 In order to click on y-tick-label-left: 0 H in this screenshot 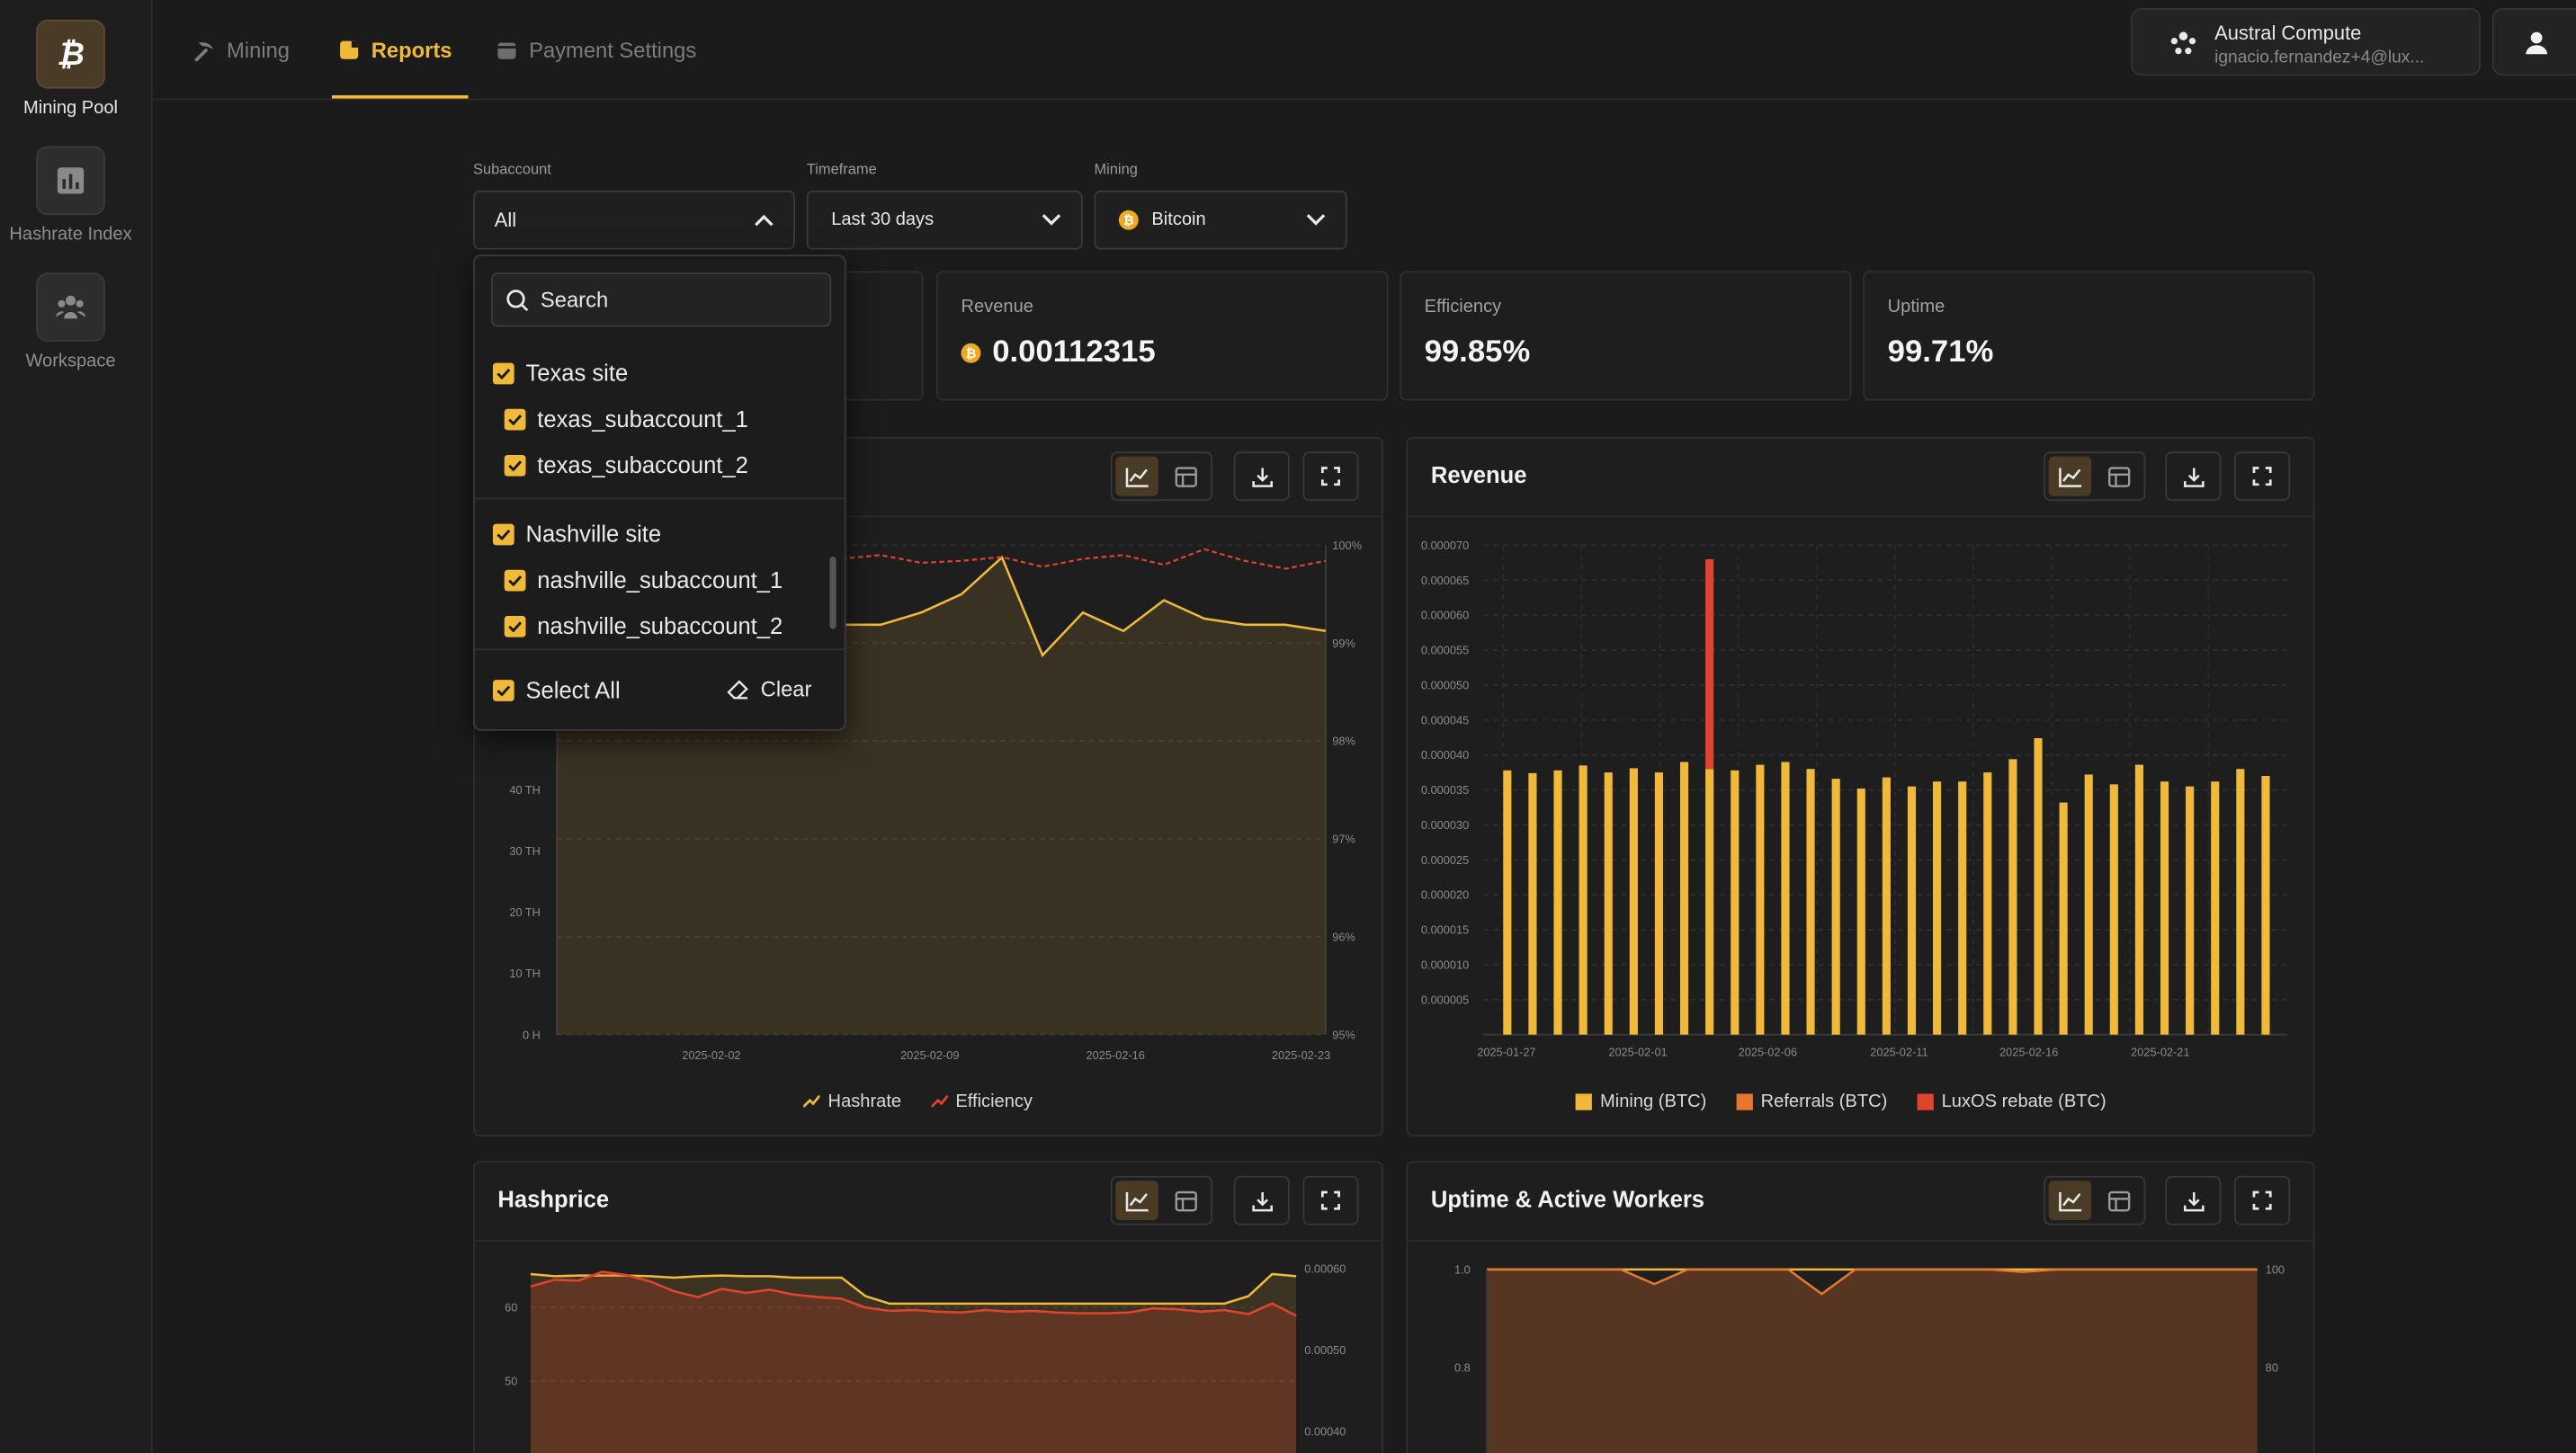, I will do `click(532, 1034)`.